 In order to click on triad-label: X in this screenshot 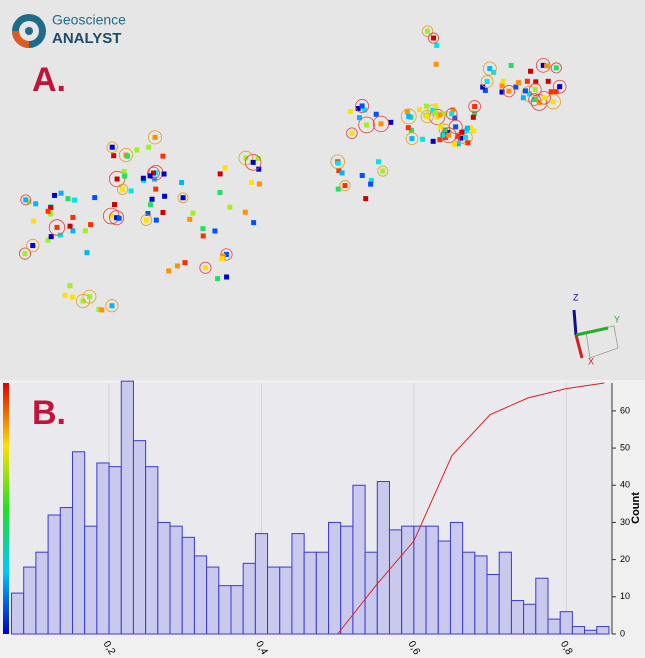, I will do `click(591, 361)`.